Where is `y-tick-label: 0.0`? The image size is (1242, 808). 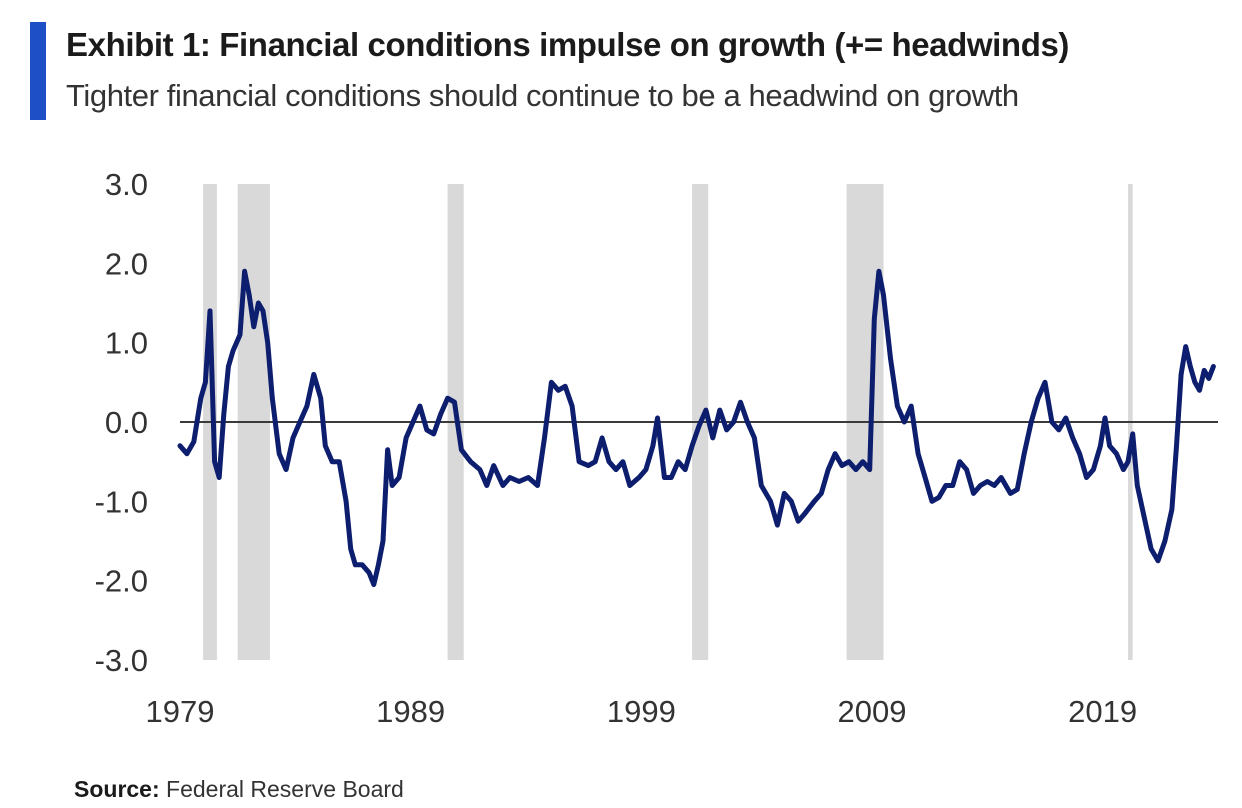 y-tick-label: 0.0 is located at coordinates (126, 422).